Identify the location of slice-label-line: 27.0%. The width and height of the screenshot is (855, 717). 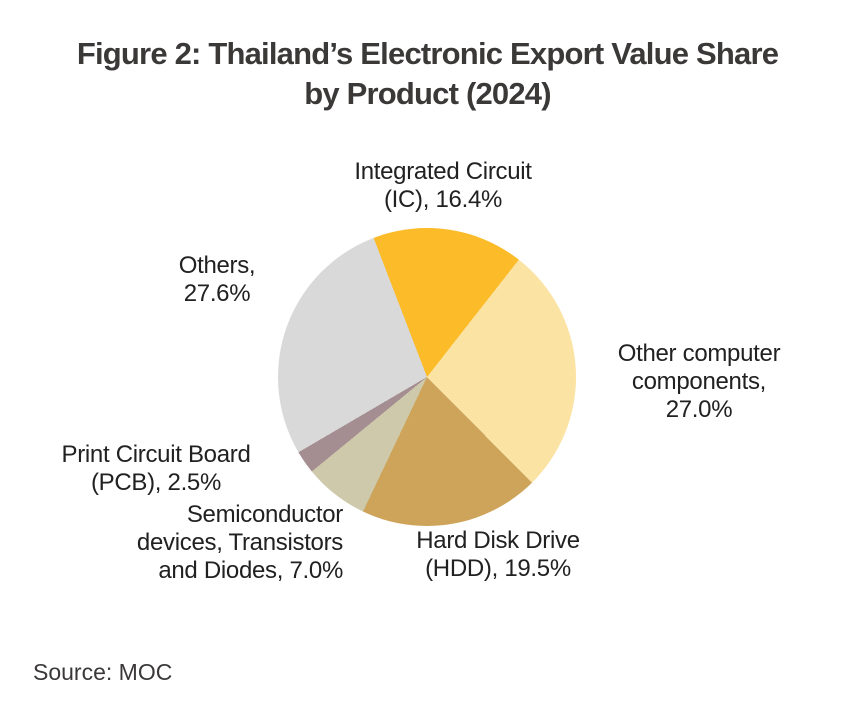
(699, 409).